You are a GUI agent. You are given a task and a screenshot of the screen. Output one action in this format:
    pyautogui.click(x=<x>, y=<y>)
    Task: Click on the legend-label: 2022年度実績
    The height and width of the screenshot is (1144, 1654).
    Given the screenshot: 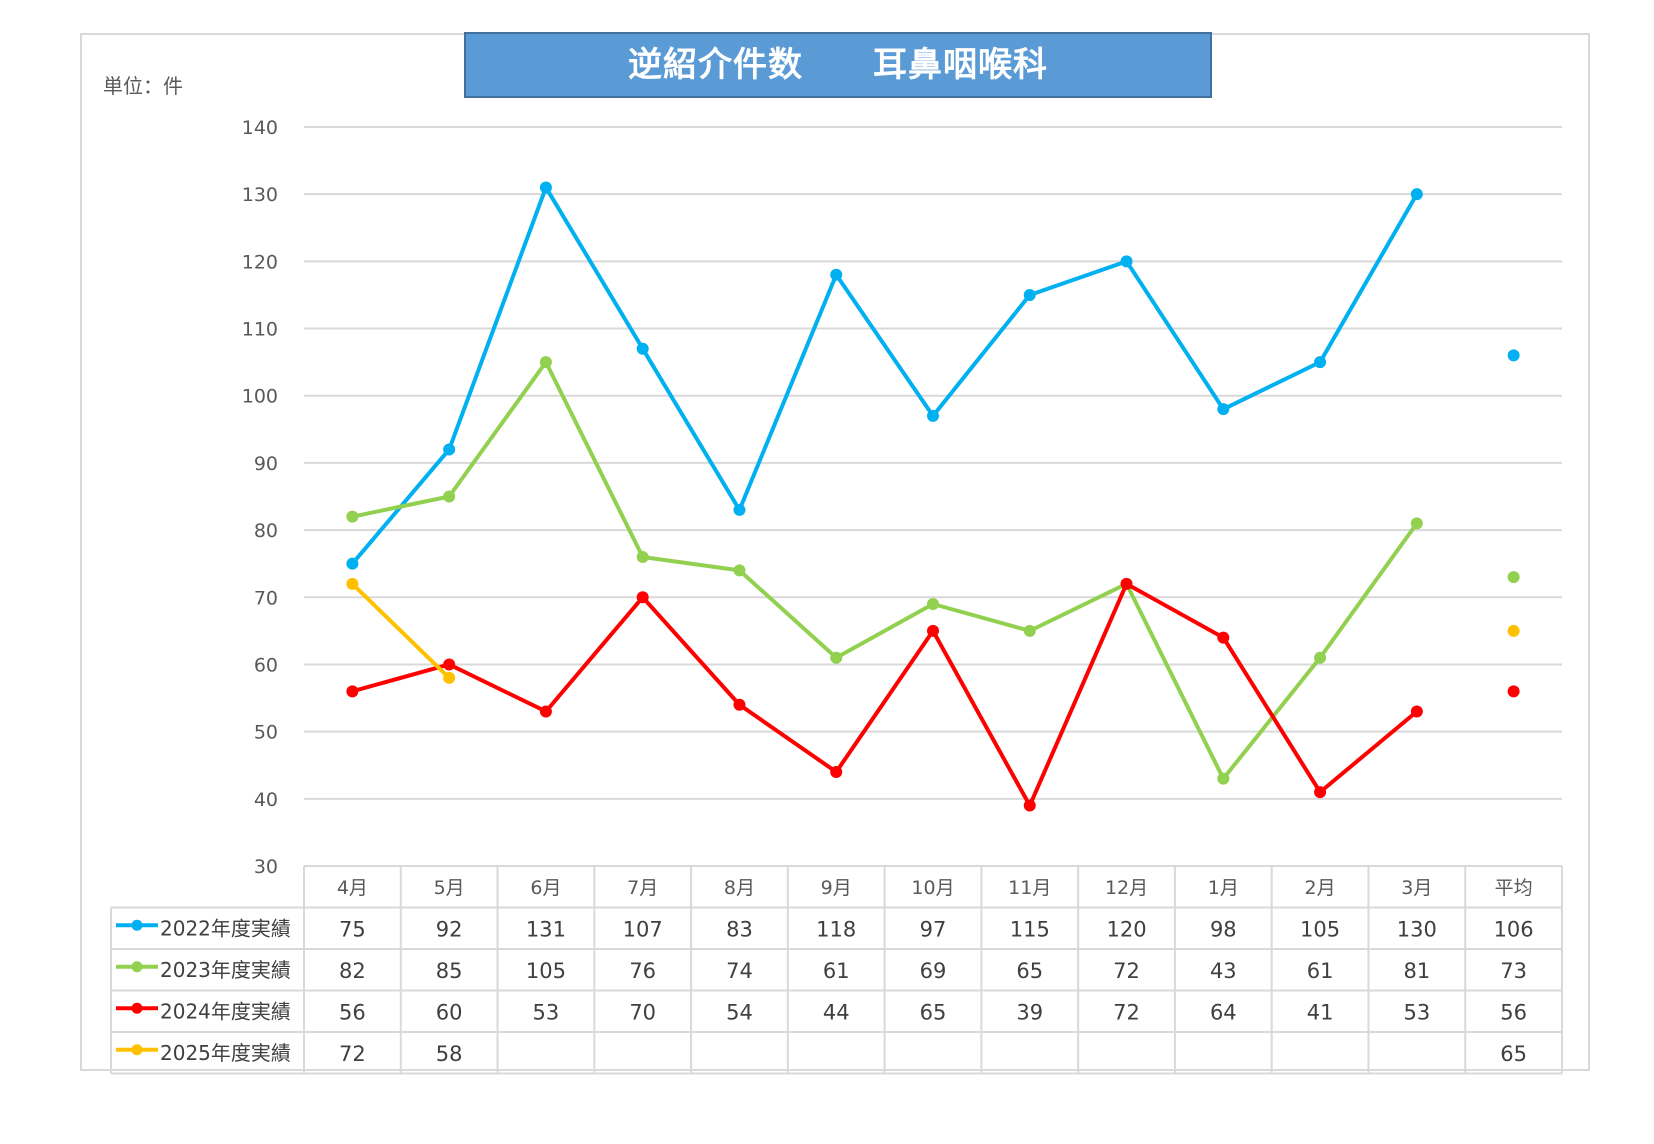 What is the action you would take?
    pyautogui.click(x=225, y=928)
    